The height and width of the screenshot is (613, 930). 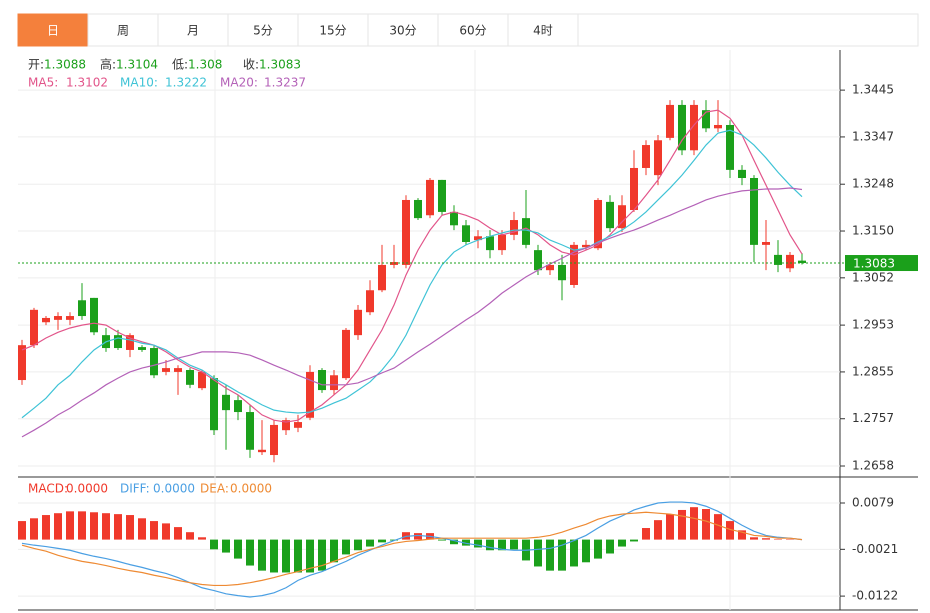 I want to click on tab-label: 30分, so click(x=402, y=31).